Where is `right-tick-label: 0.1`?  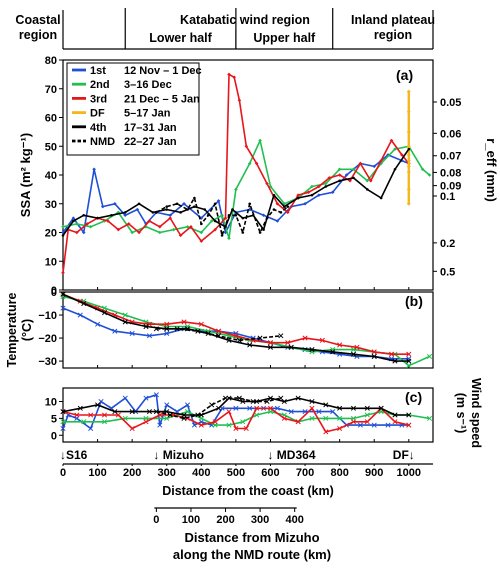 right-tick-label: 0.1 is located at coordinates (447, 197).